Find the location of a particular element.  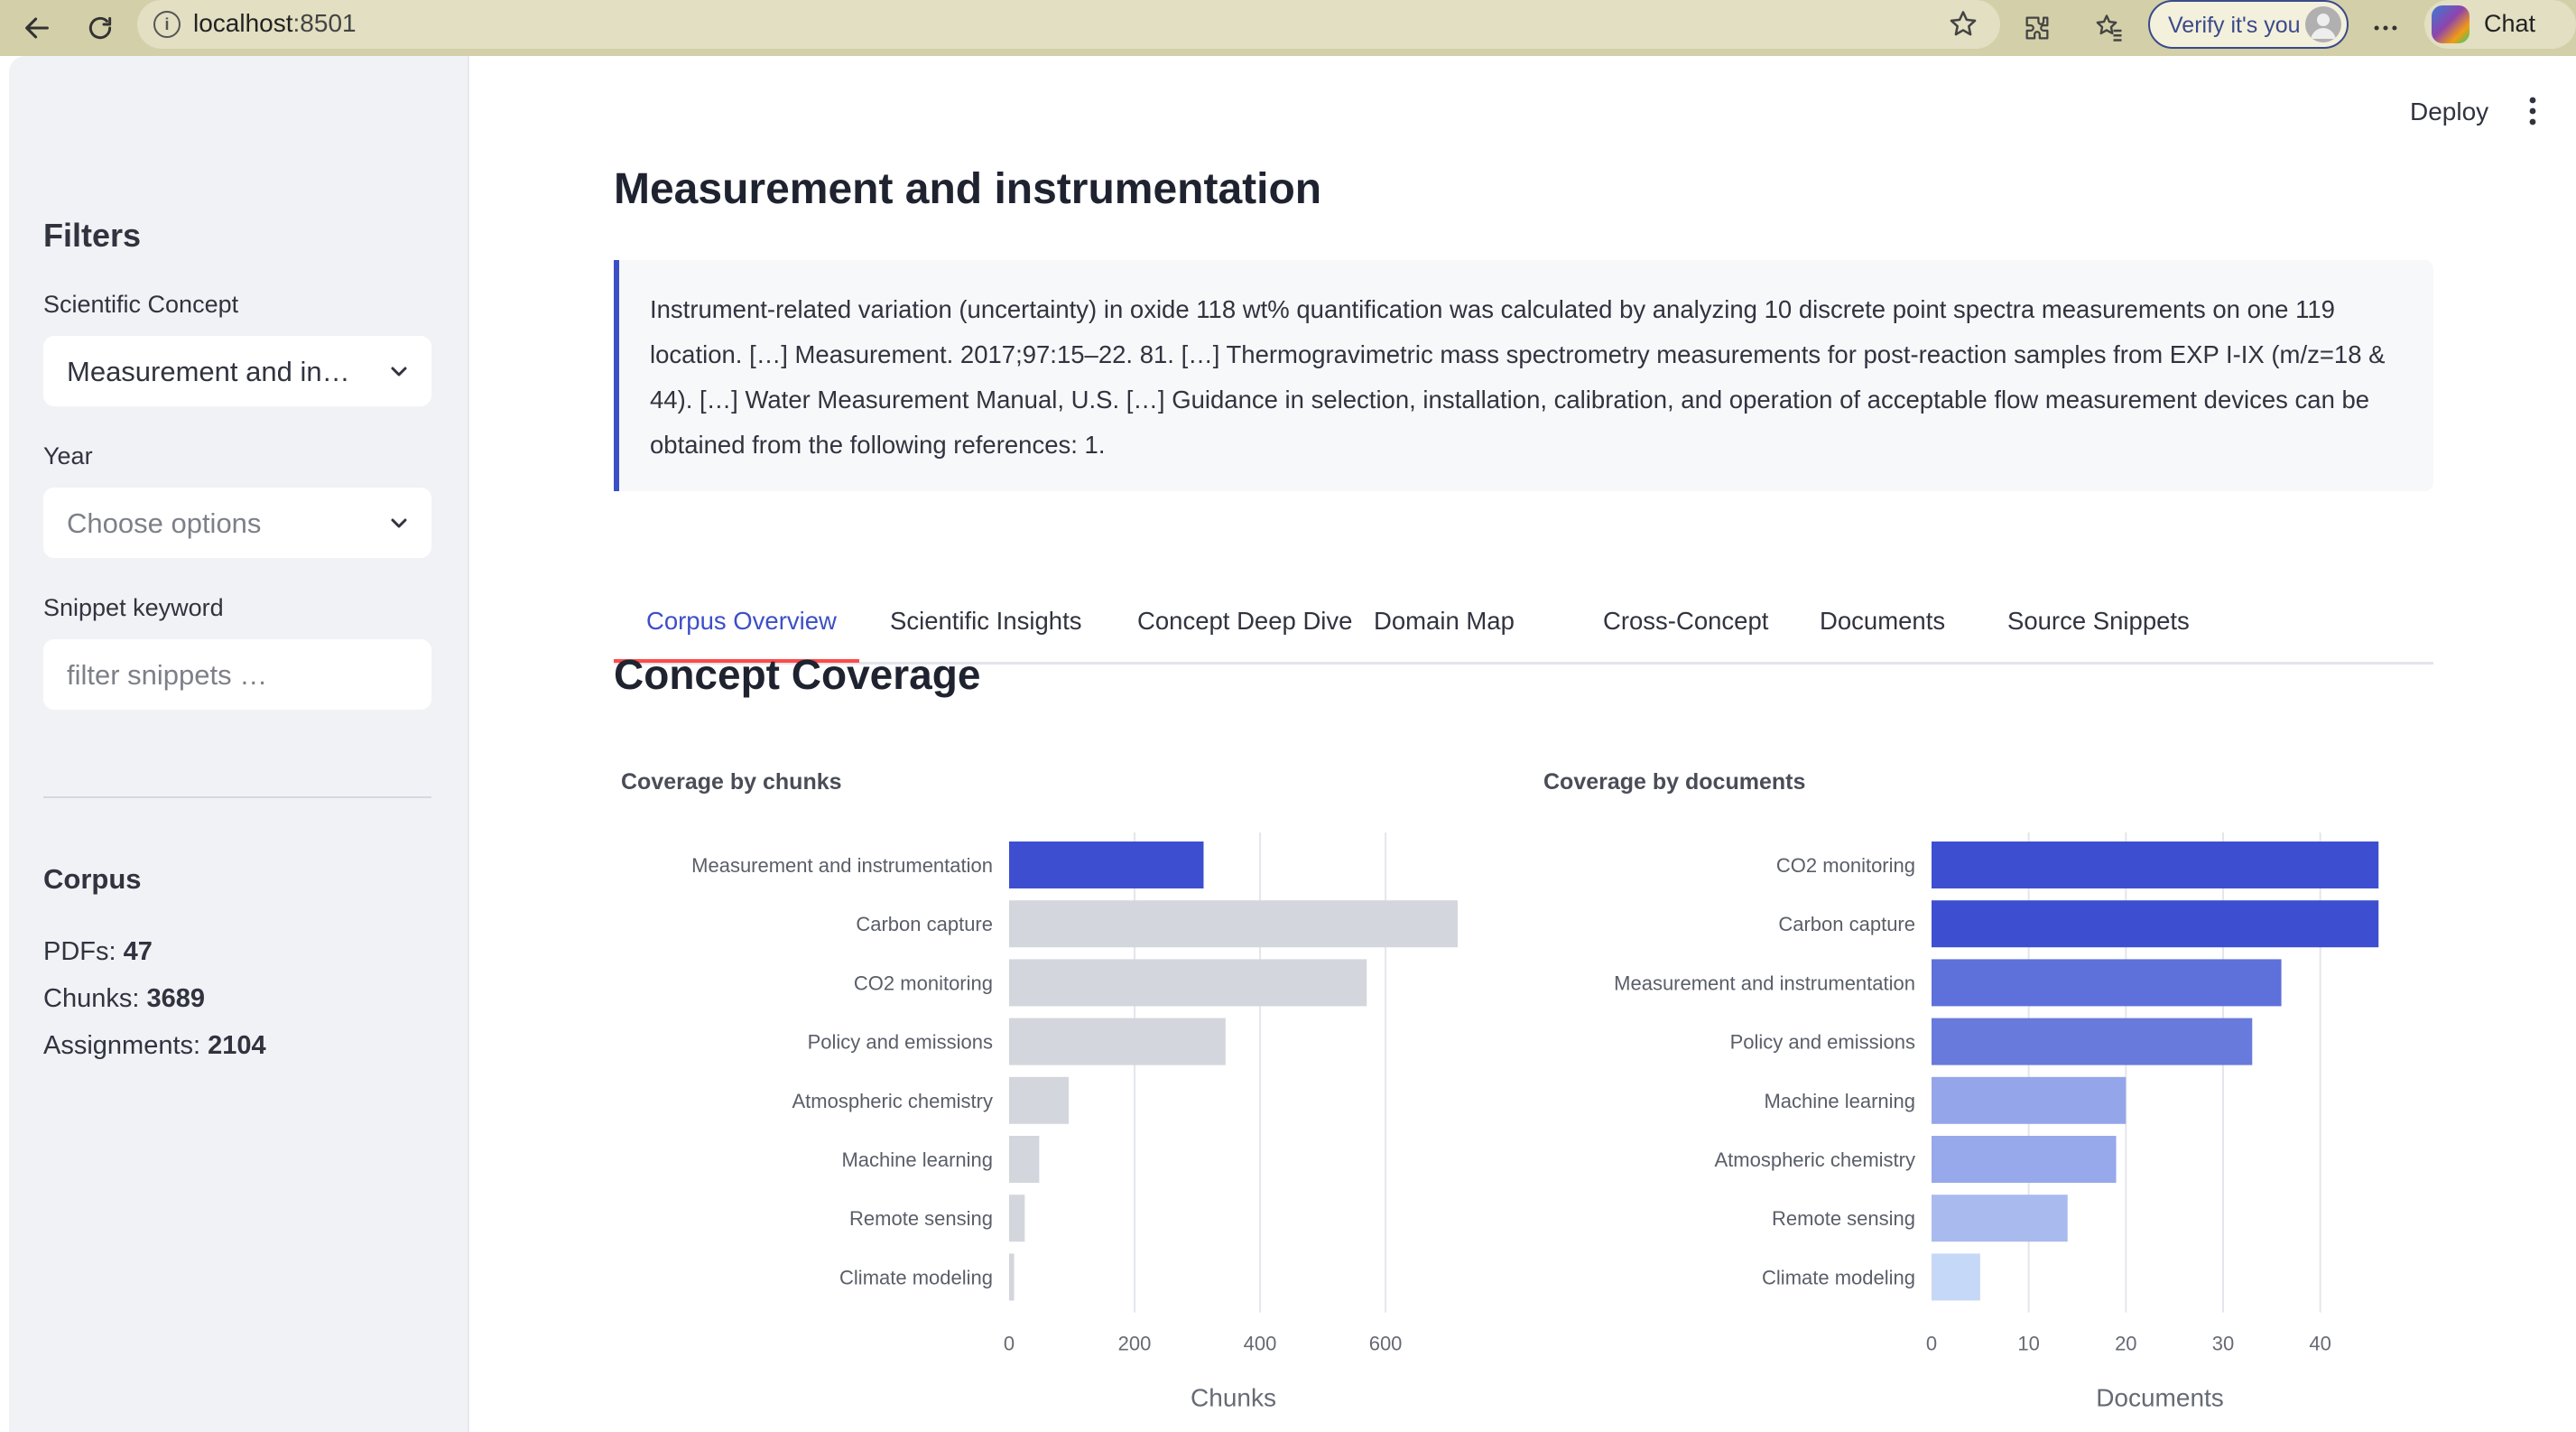

corpus-heading: Corpus is located at coordinates (92, 879).